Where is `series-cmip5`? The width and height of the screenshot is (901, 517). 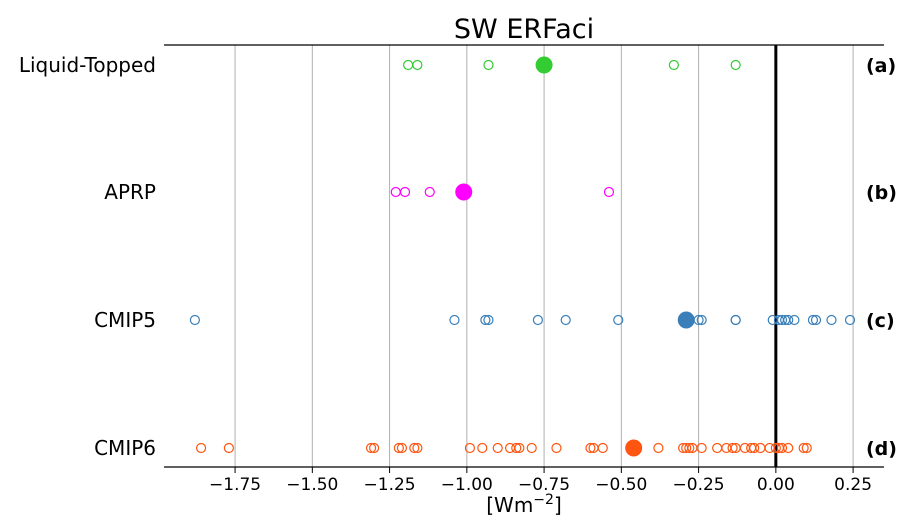
series-cmip5 is located at coordinates (522, 320).